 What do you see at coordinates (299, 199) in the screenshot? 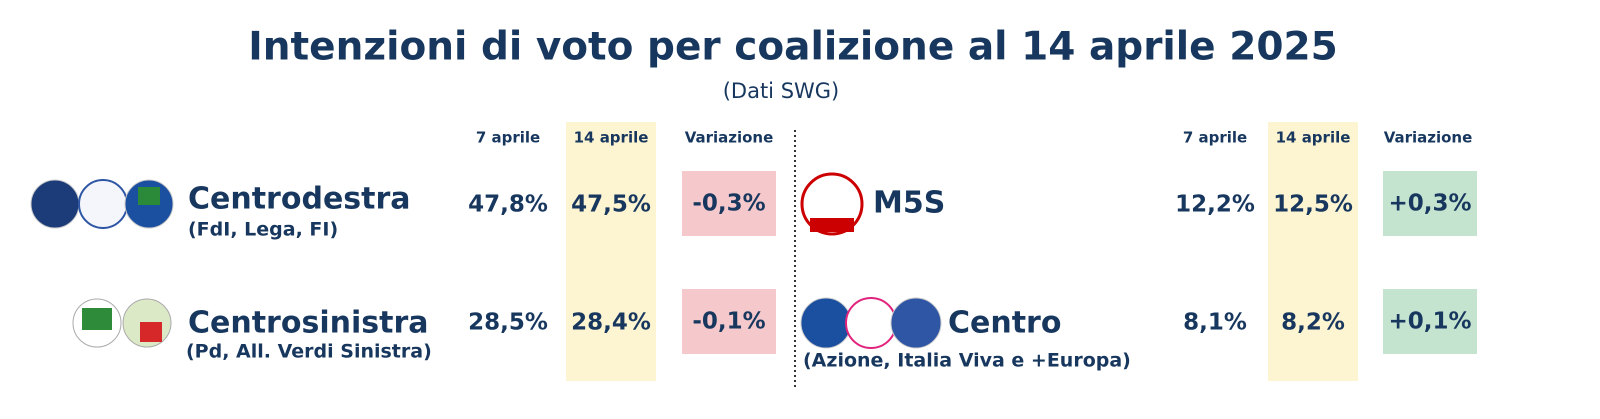
I see `coalition-name: Centrodestra` at bounding box center [299, 199].